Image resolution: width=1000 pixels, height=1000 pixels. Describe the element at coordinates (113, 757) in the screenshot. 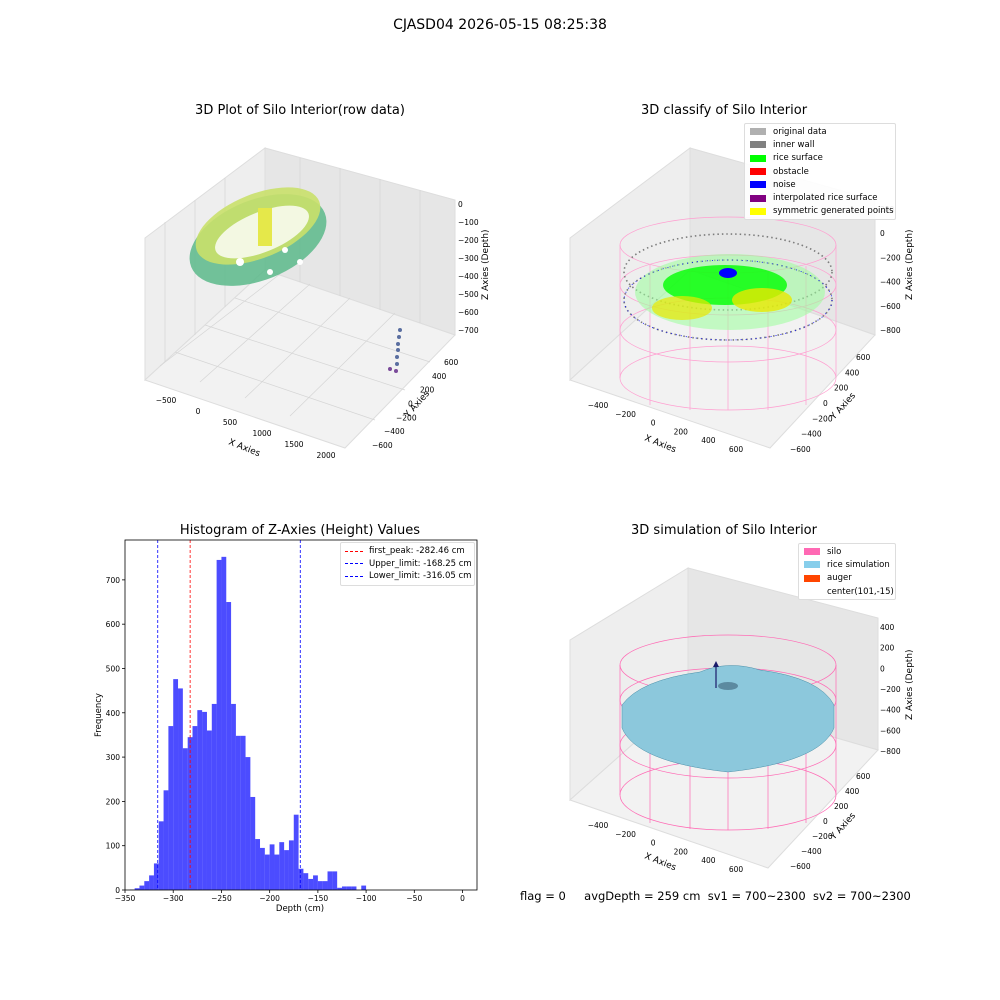

I see `y-tick-label: 300` at that location.